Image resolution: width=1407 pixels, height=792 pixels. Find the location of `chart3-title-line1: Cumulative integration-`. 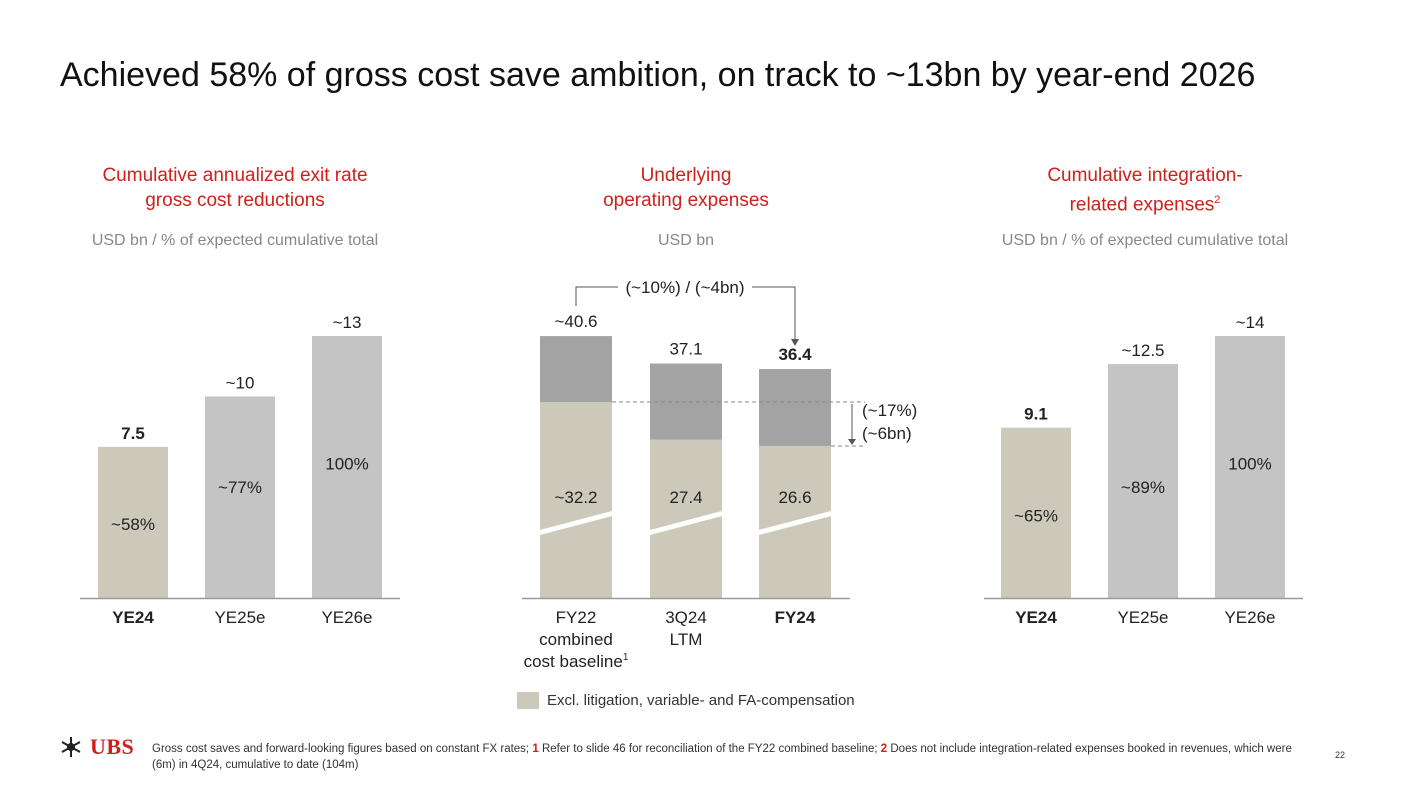

chart3-title-line1: Cumulative integration- is located at coordinates (1145, 175).